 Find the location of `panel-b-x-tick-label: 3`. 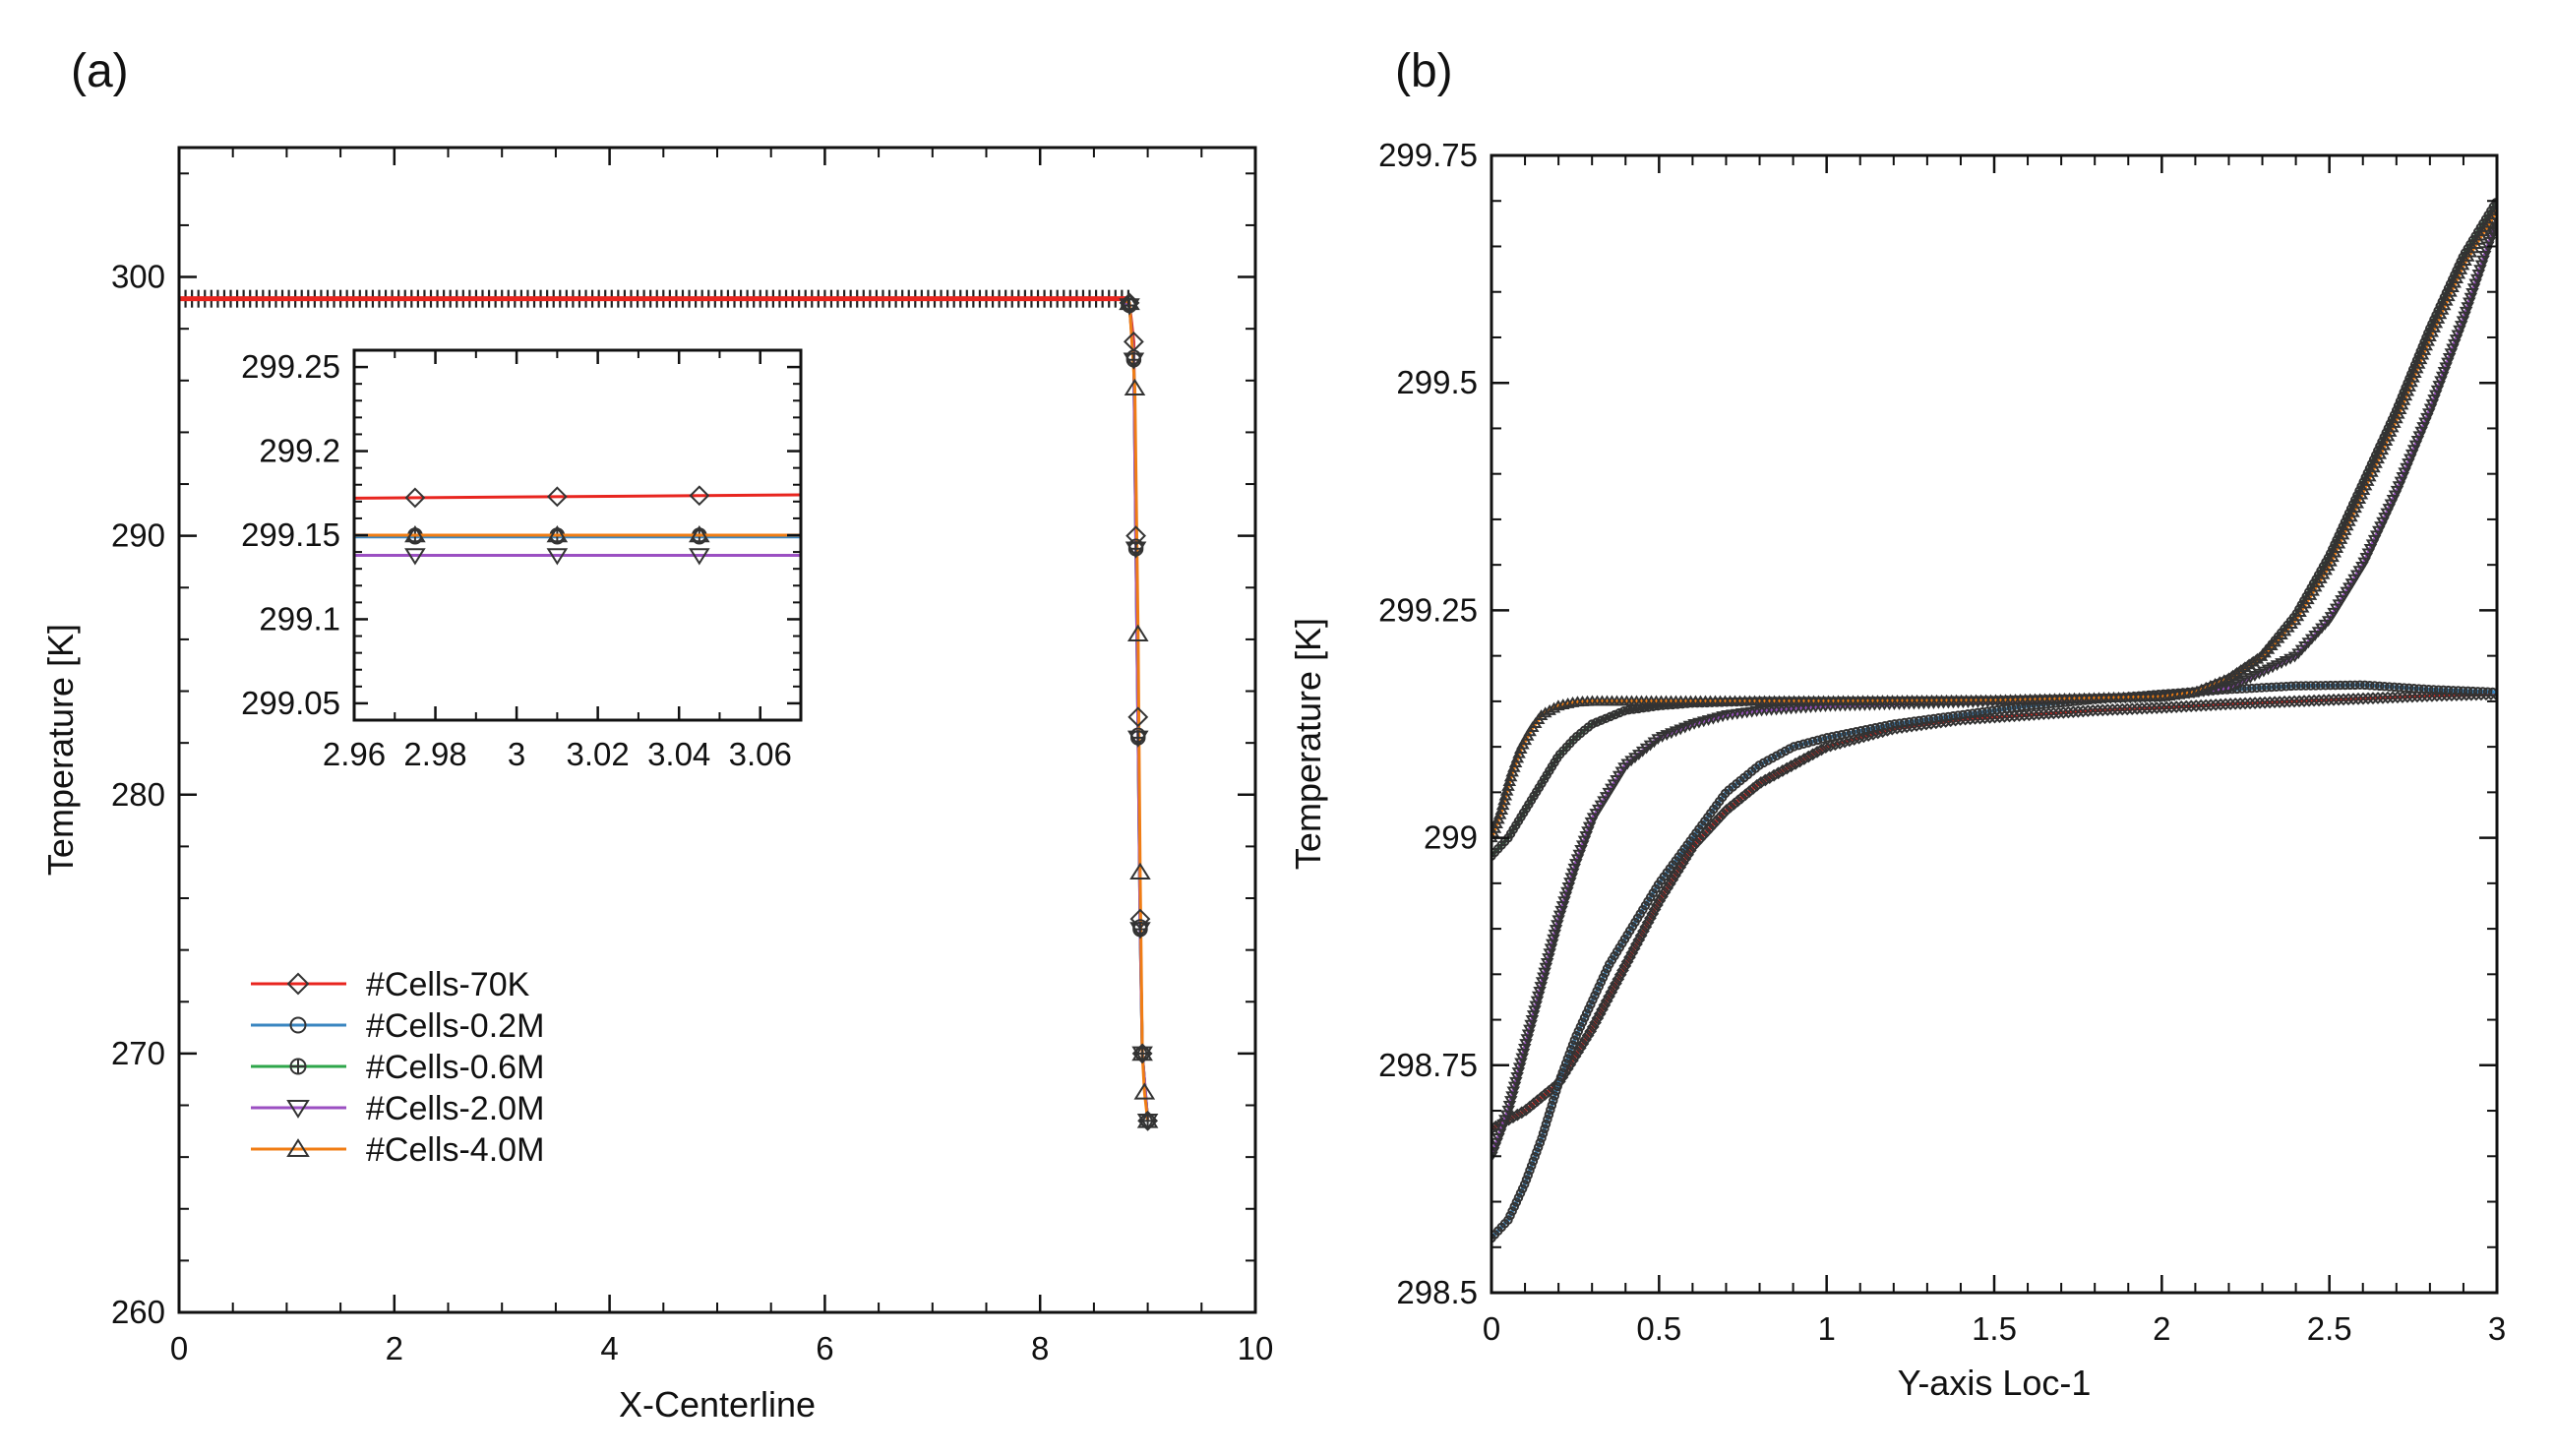

panel-b-x-tick-label: 3 is located at coordinates (2497, 1328).